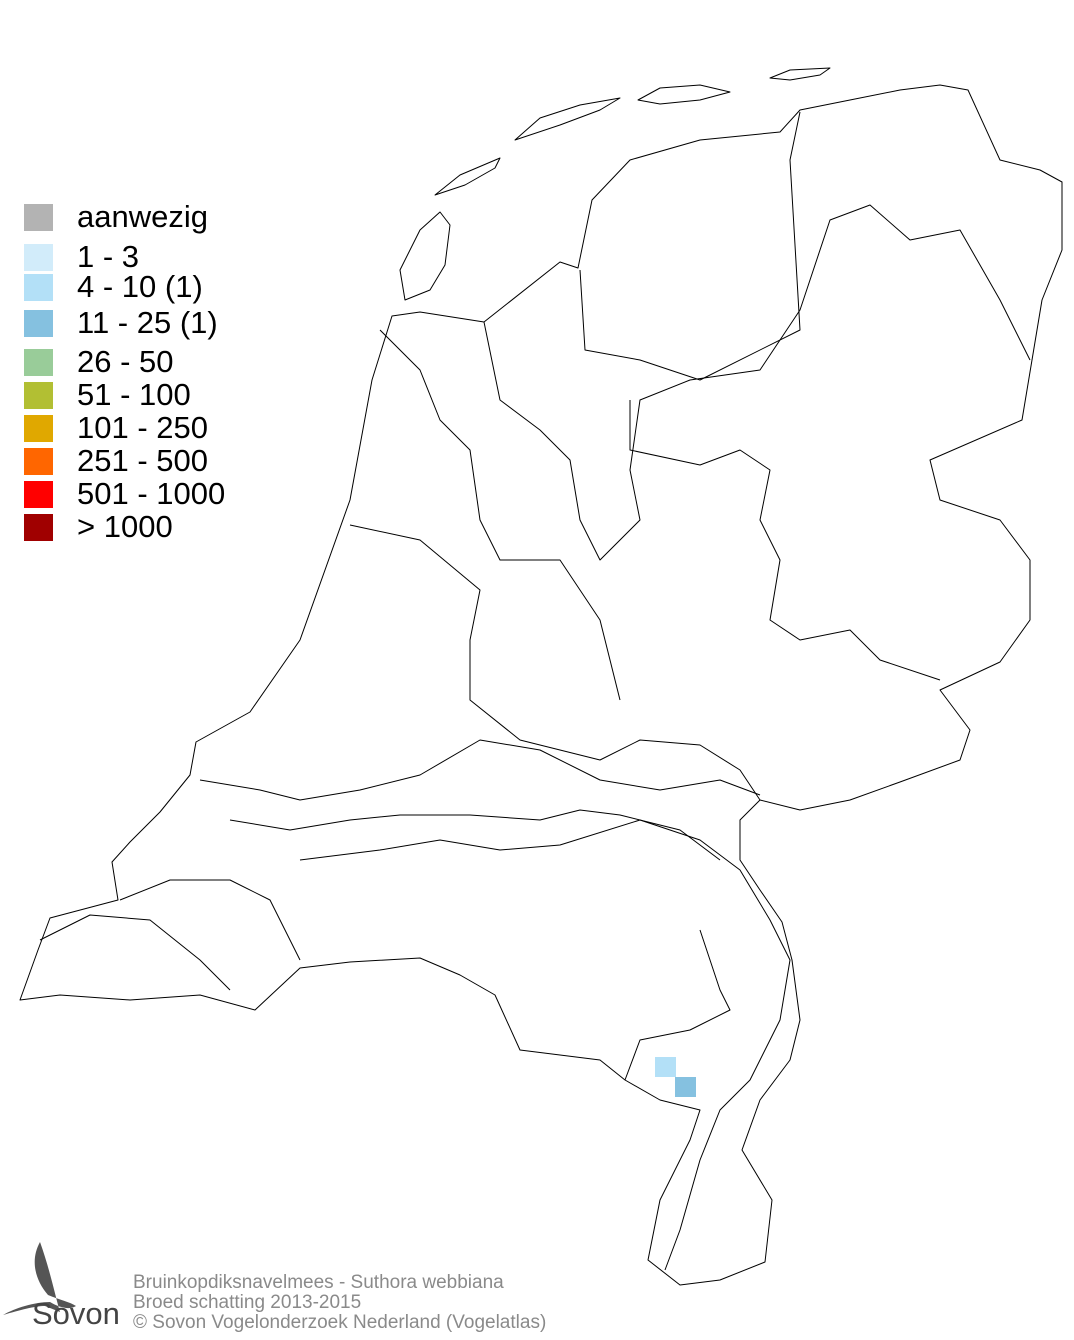 This screenshot has height=1340, width=1074. What do you see at coordinates (125, 361) in the screenshot?
I see `legend-label: 26 - 50` at bounding box center [125, 361].